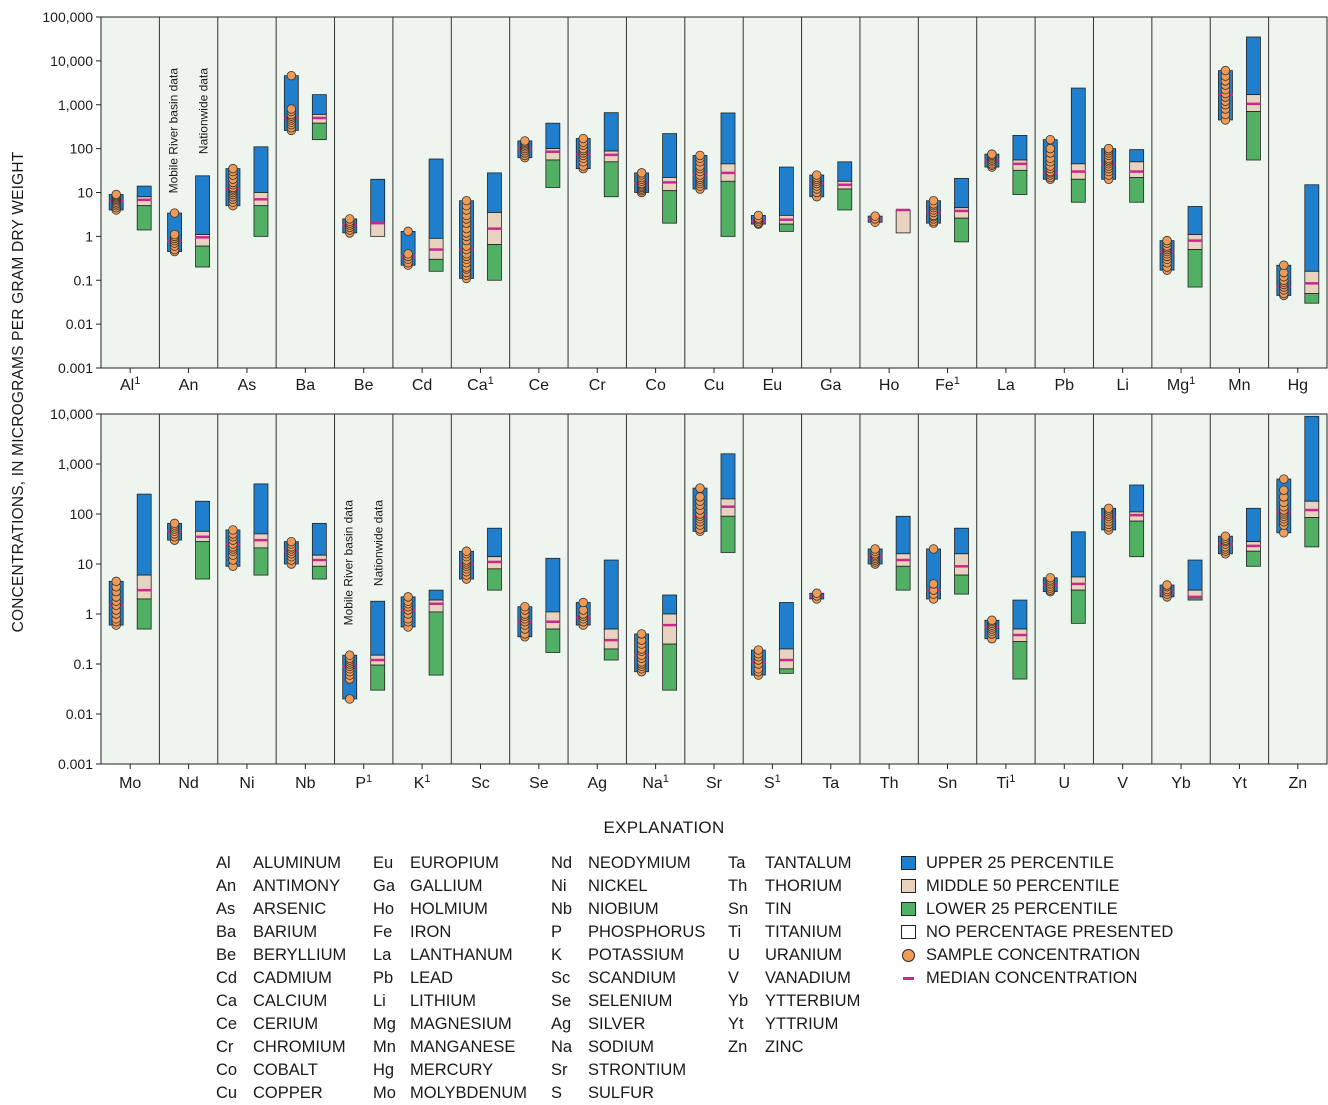  I want to click on abbreviation-row: Pb LEAD, so click(450, 978).